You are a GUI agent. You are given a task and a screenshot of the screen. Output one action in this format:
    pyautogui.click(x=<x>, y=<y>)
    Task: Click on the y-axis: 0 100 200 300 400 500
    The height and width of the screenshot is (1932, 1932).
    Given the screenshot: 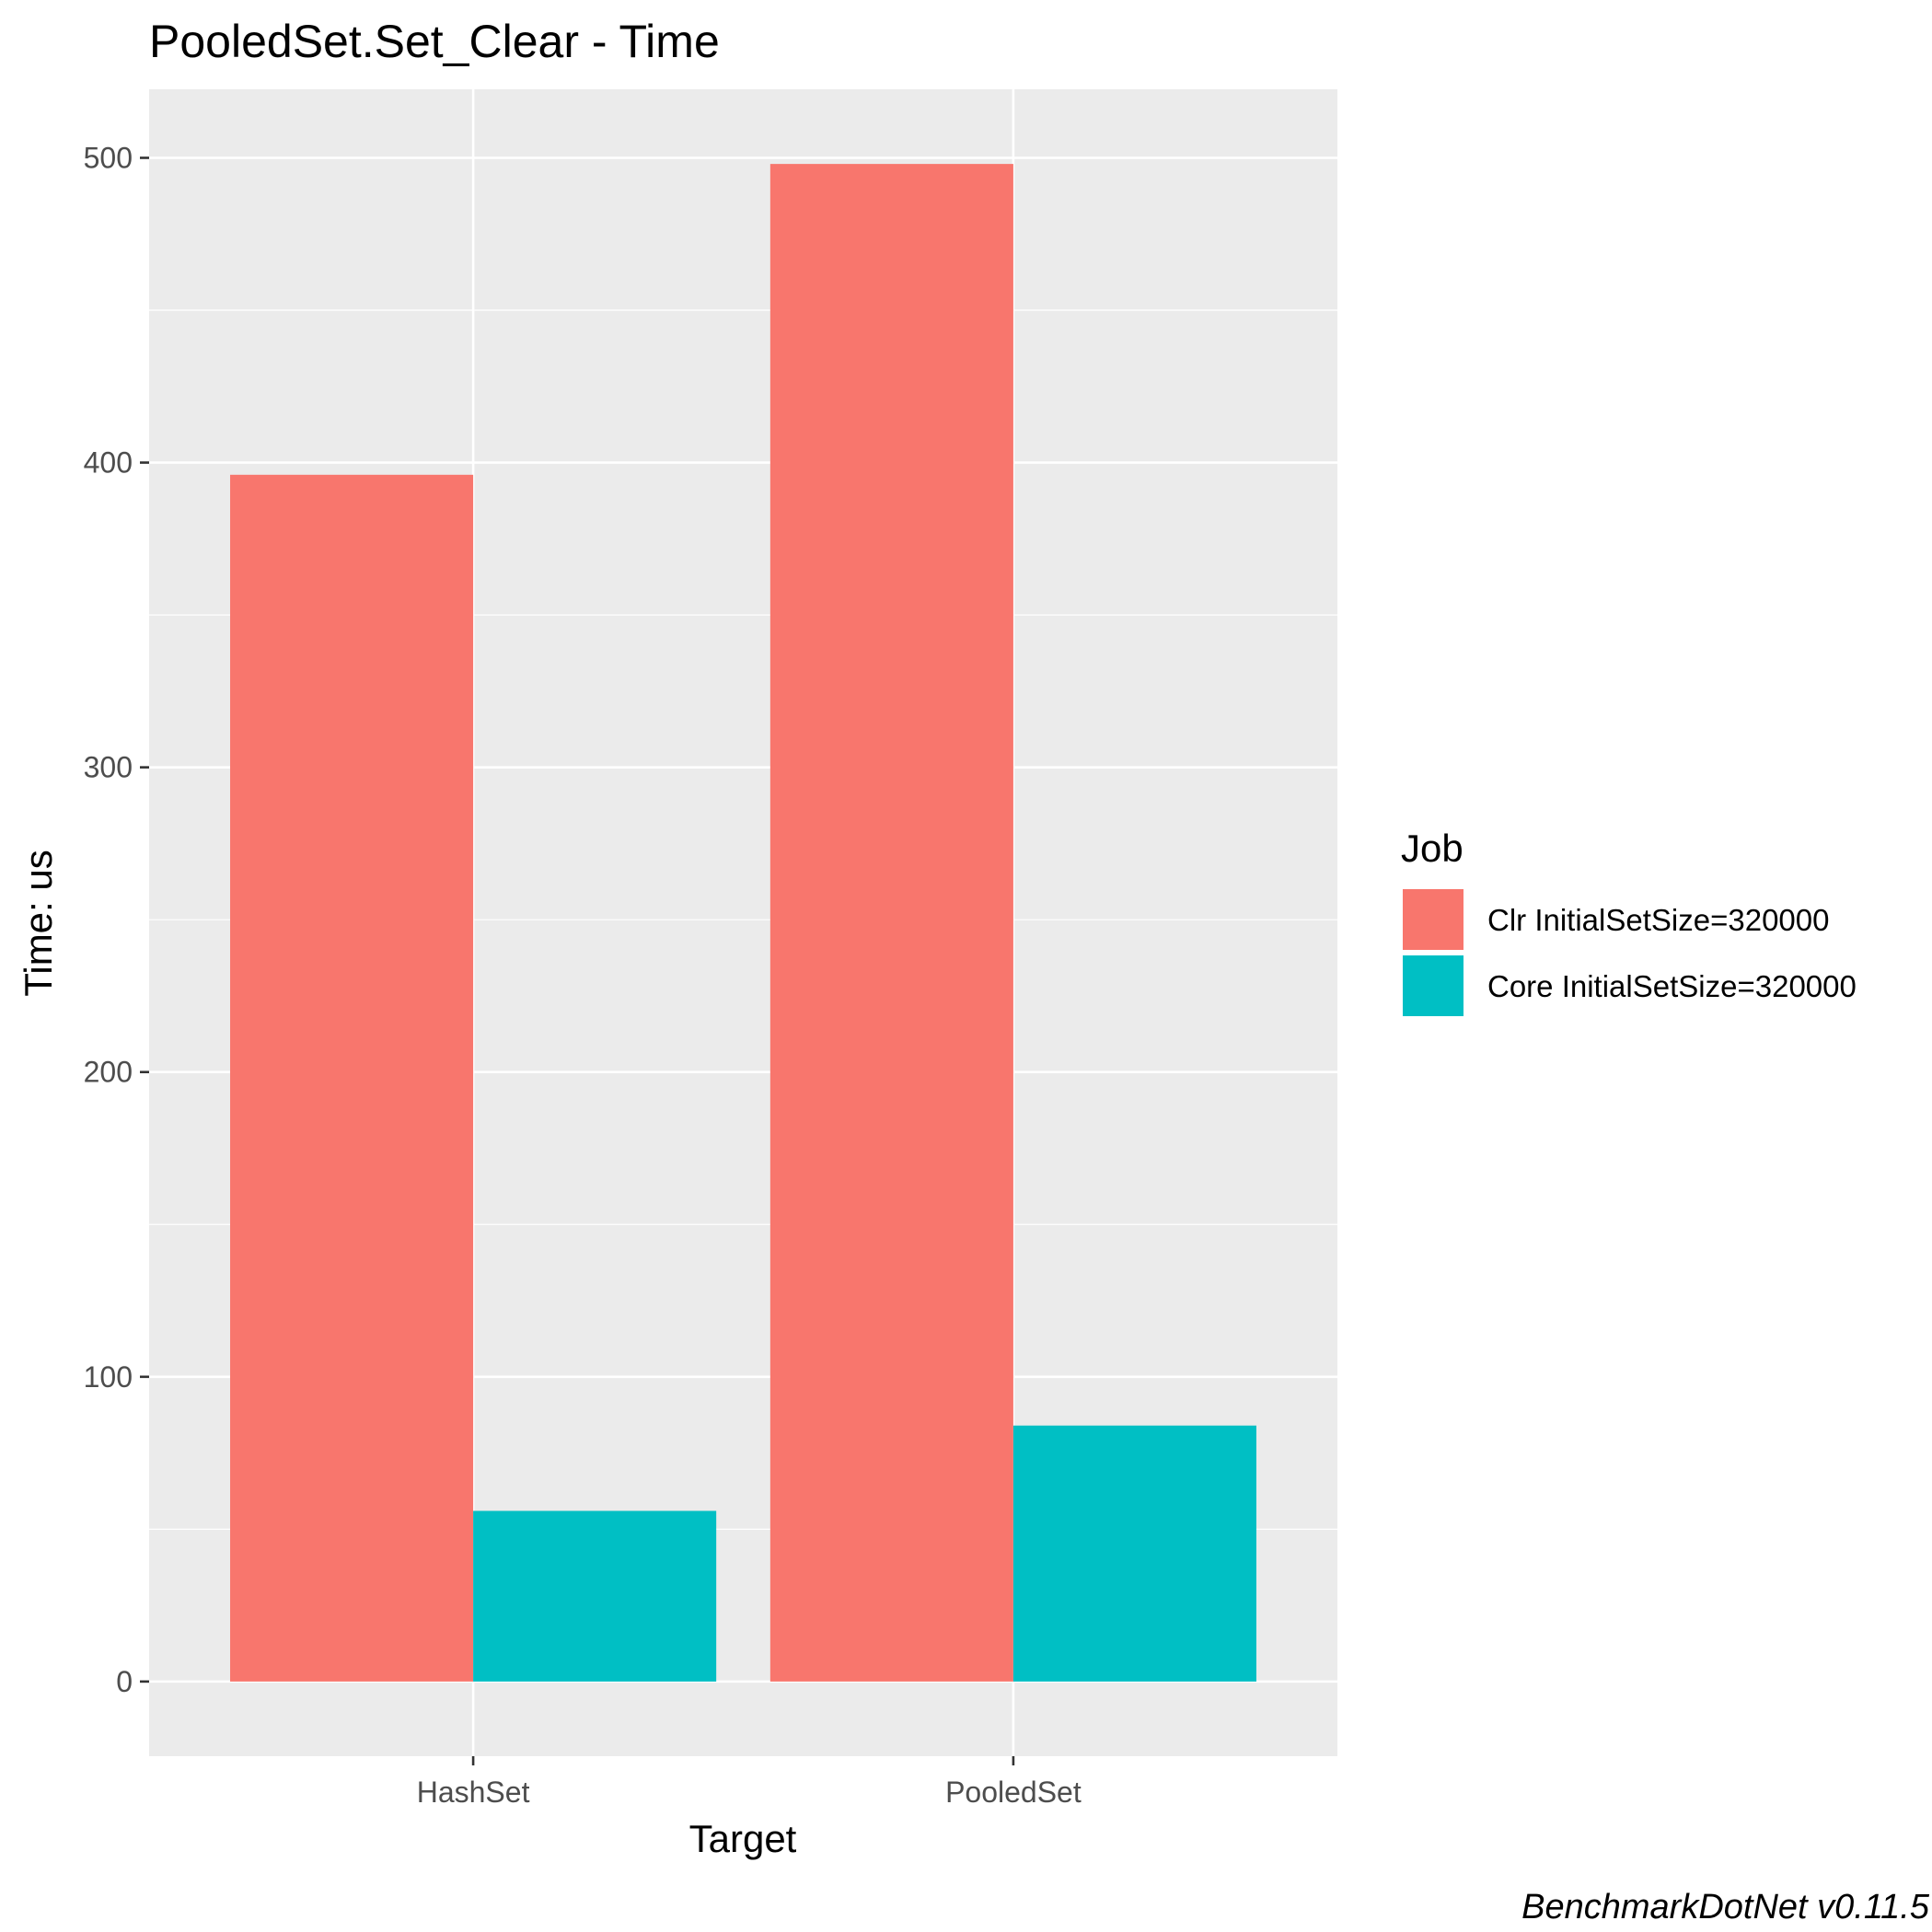 What is the action you would take?
    pyautogui.click(x=117, y=920)
    